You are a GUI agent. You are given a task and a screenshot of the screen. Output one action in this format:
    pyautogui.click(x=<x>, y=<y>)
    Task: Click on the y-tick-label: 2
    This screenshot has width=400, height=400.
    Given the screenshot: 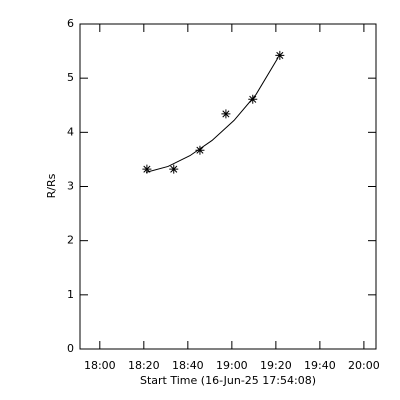 What is the action you would take?
    pyautogui.click(x=70, y=240)
    